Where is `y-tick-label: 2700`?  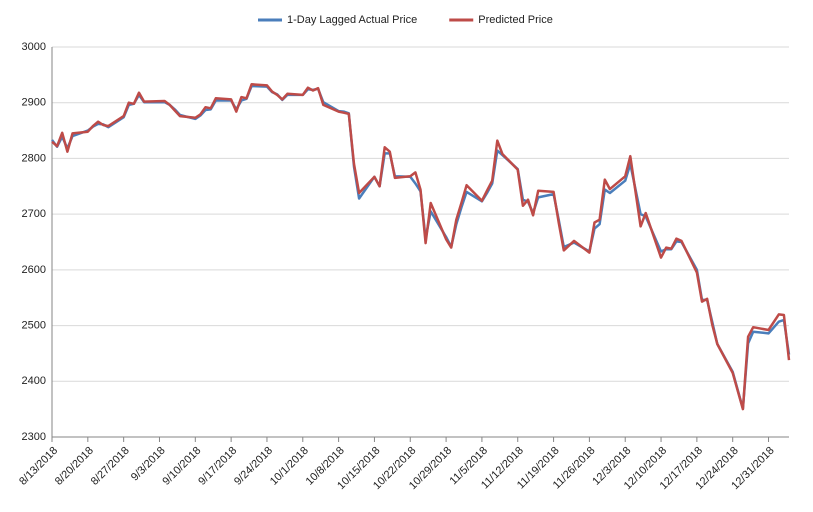 y-tick-label: 2700 is located at coordinates (34, 214).